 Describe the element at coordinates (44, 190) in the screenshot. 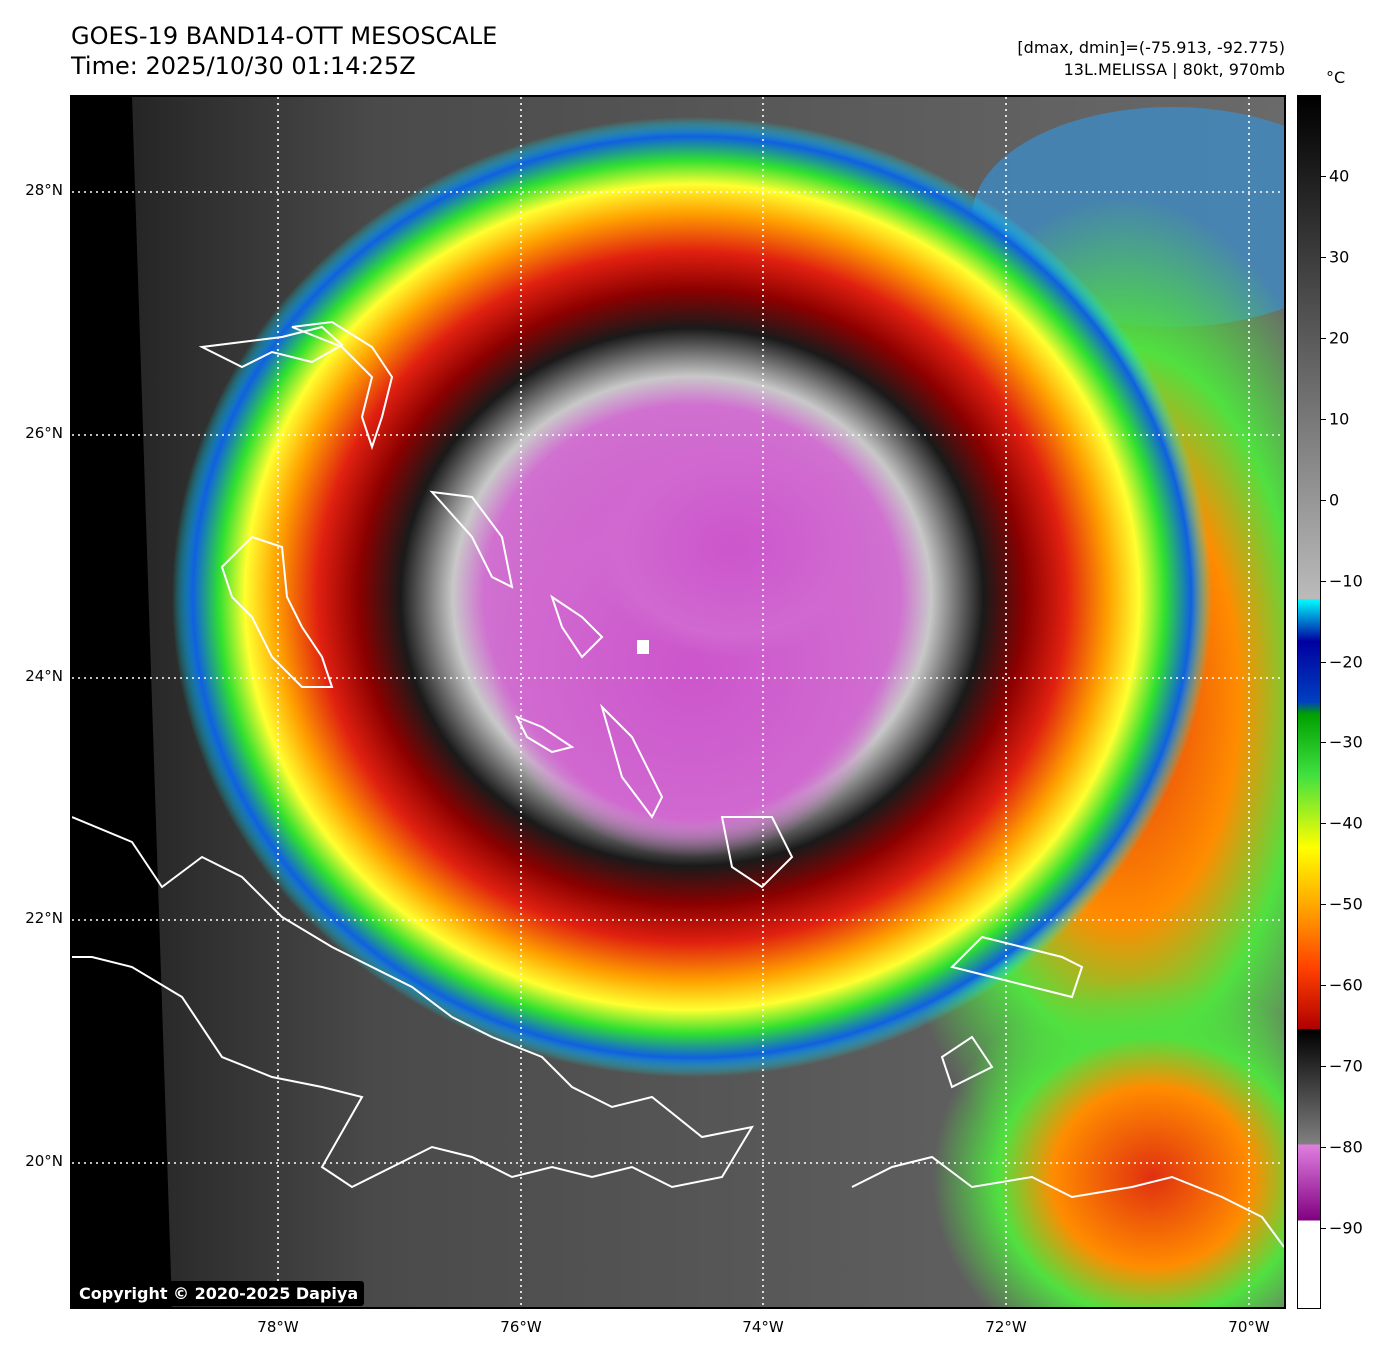

I see `lat-label: 28°N` at that location.